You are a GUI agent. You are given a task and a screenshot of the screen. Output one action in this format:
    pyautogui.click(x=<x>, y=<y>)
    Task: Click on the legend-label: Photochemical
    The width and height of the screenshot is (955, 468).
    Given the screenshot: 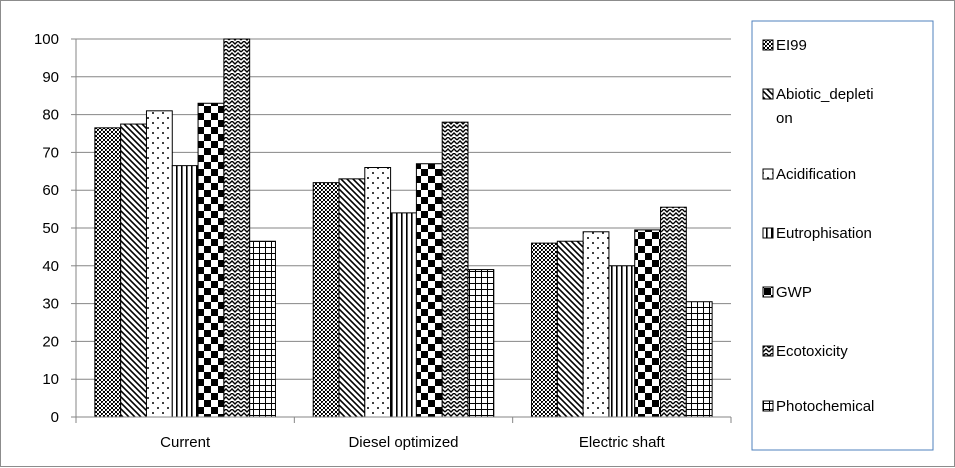 What is the action you would take?
    pyautogui.click(x=825, y=406)
    